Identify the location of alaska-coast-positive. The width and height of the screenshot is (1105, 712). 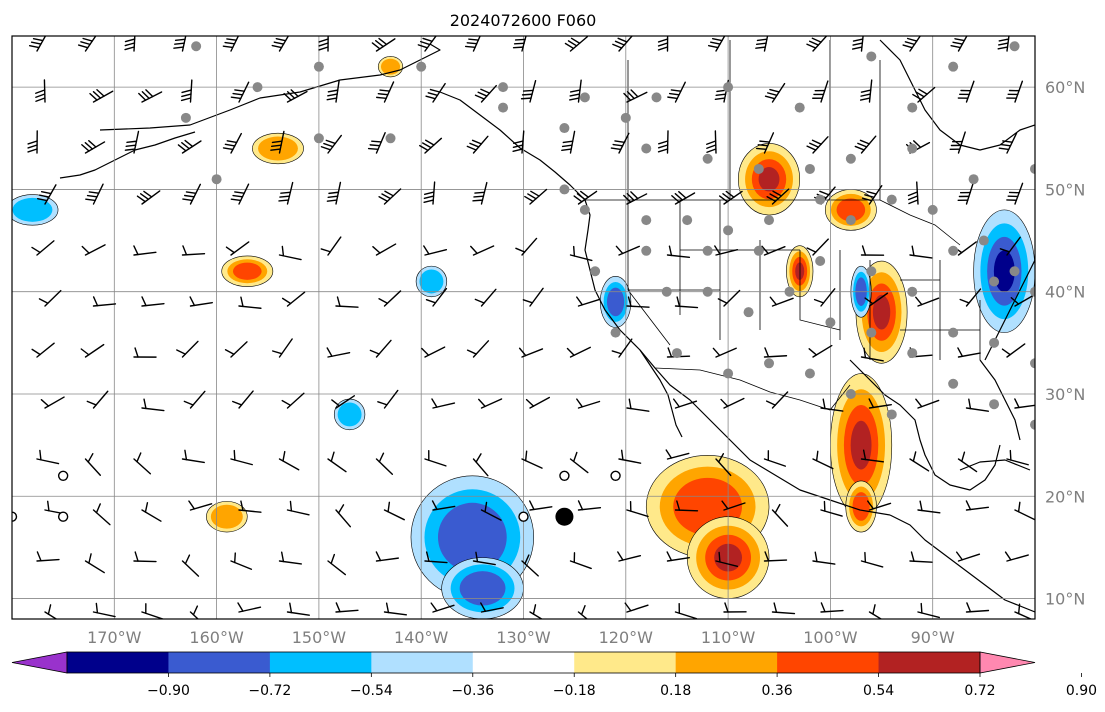
(390, 67).